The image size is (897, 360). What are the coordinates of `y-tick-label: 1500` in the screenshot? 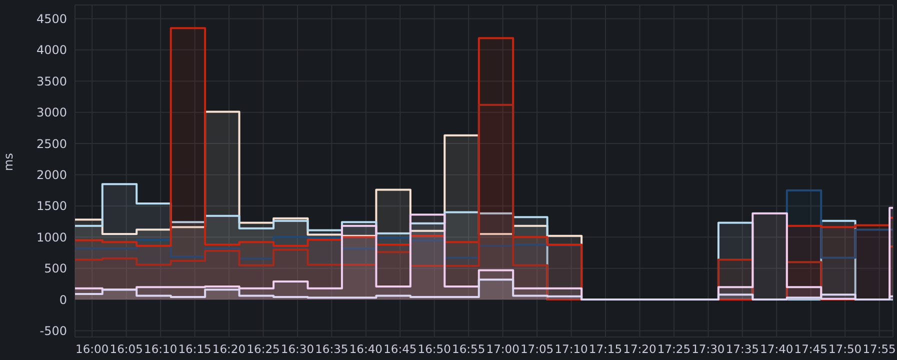 It's located at (51, 206).